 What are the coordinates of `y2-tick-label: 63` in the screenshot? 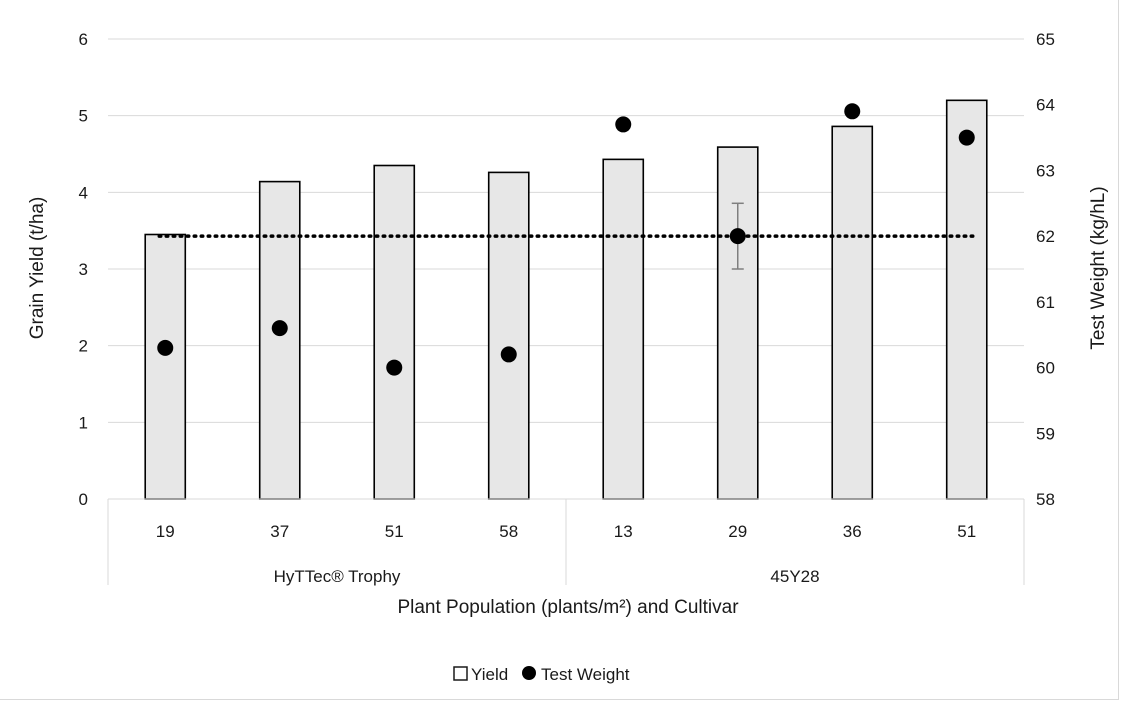 It's located at (1045, 170).